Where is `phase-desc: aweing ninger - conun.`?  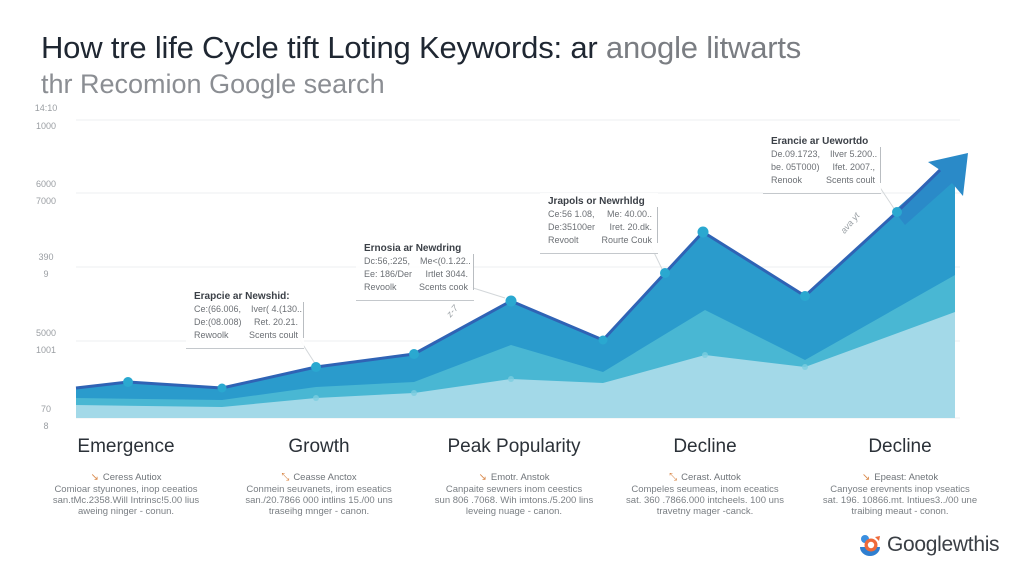 phase-desc: aweing ninger - conun. is located at coordinates (126, 511).